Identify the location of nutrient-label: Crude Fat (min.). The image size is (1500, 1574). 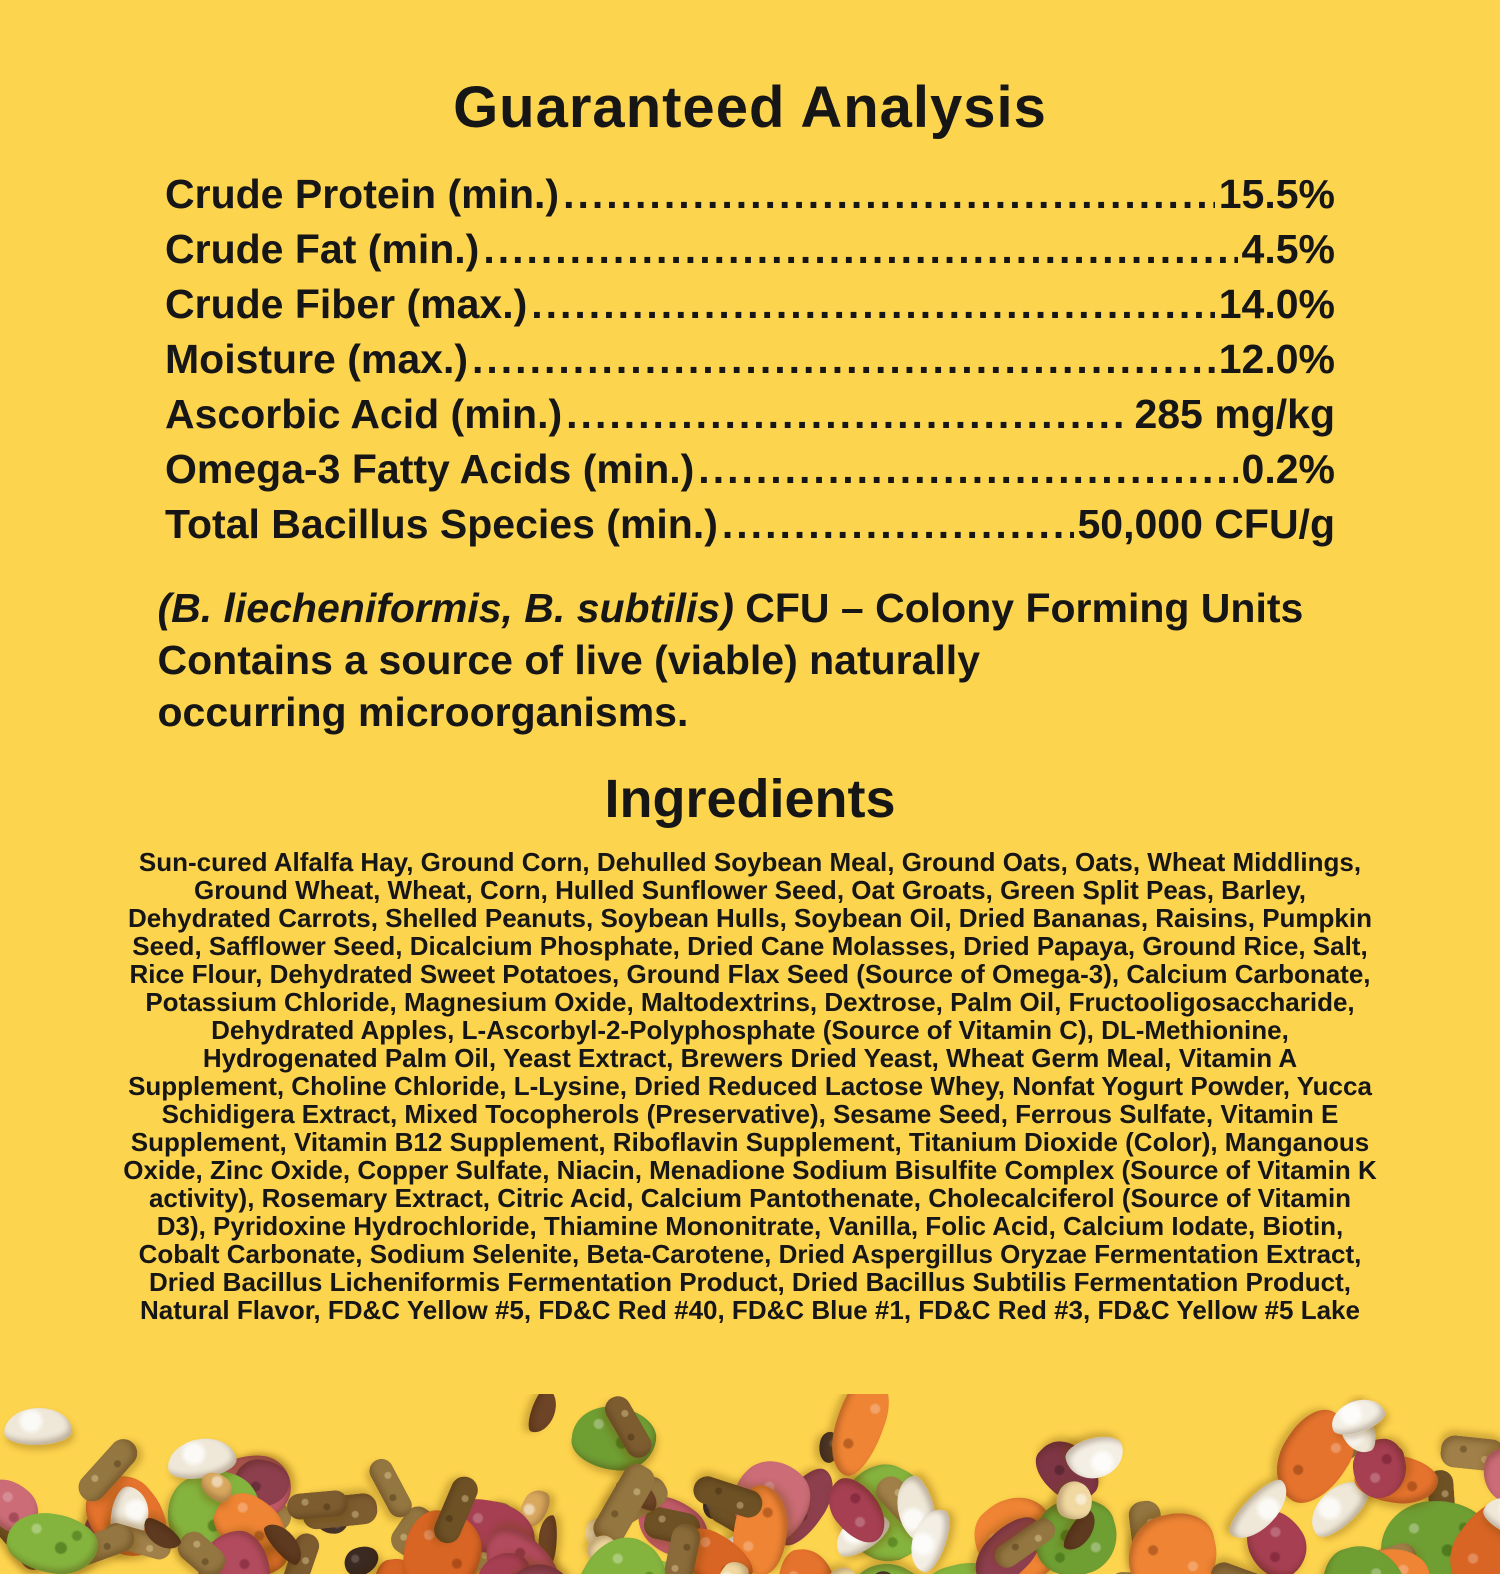
(322, 249).